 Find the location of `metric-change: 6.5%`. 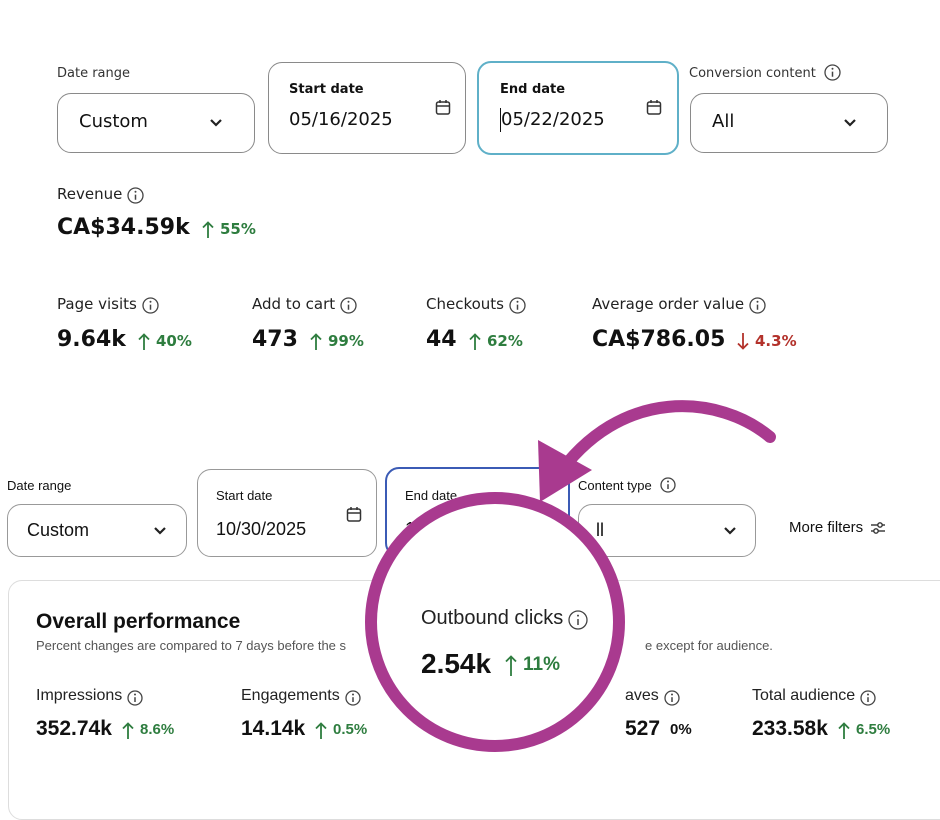

metric-change: 6.5% is located at coordinates (873, 730).